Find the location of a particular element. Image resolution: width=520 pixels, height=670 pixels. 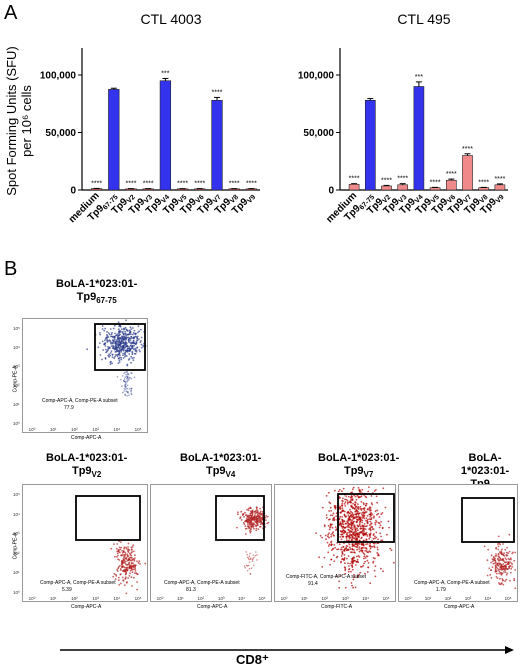

gate-label: Comp-APC-A, Comp-PE-A subset is located at coordinates (452, 583).